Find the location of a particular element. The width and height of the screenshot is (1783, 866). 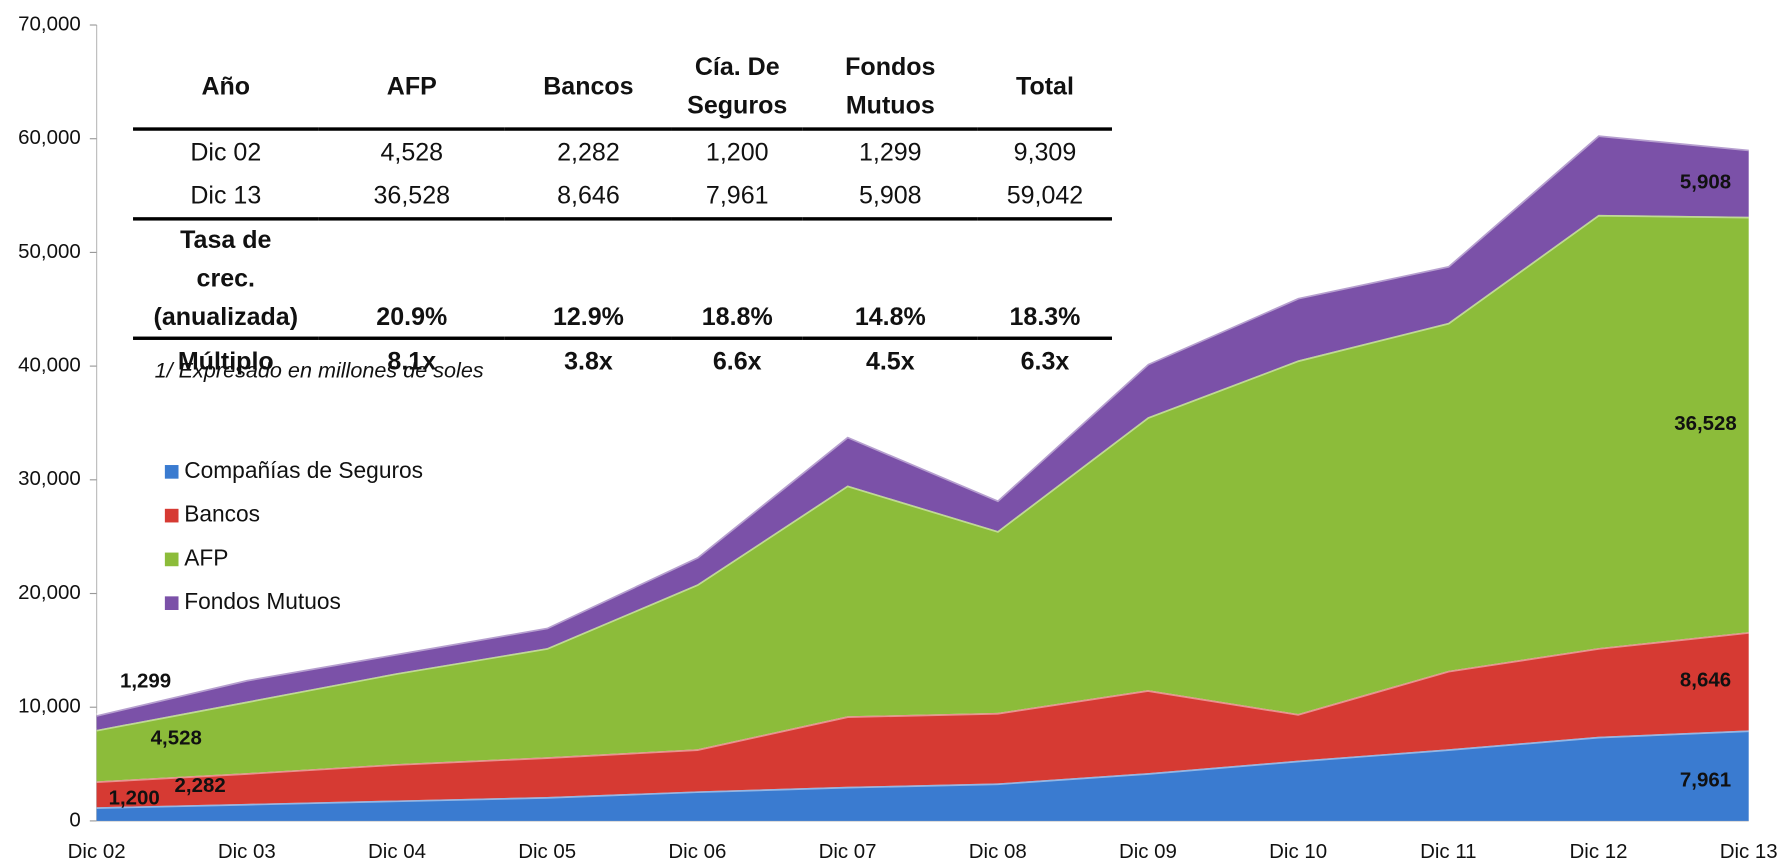

y-tick-label: 20,000 is located at coordinates (49, 592).